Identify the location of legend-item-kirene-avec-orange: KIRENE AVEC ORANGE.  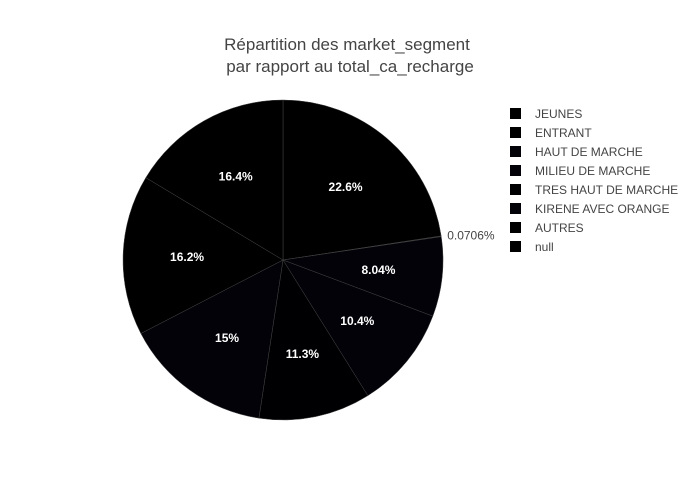
(589, 209).